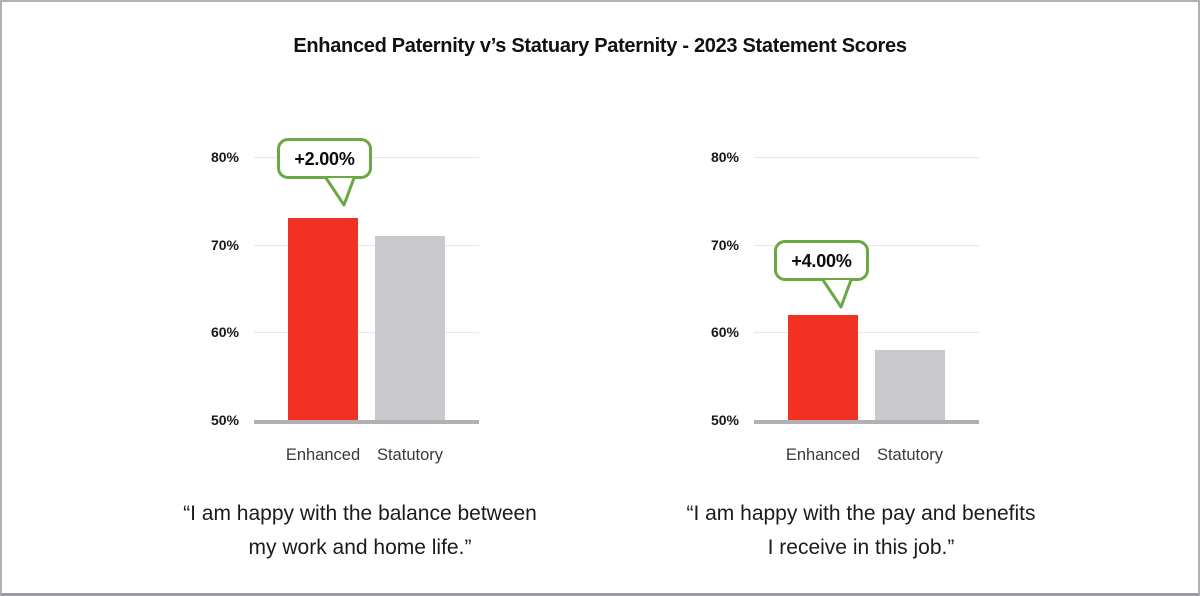  Describe the element at coordinates (821, 274) in the screenshot. I see `callout-bubble: +4.00%` at that location.